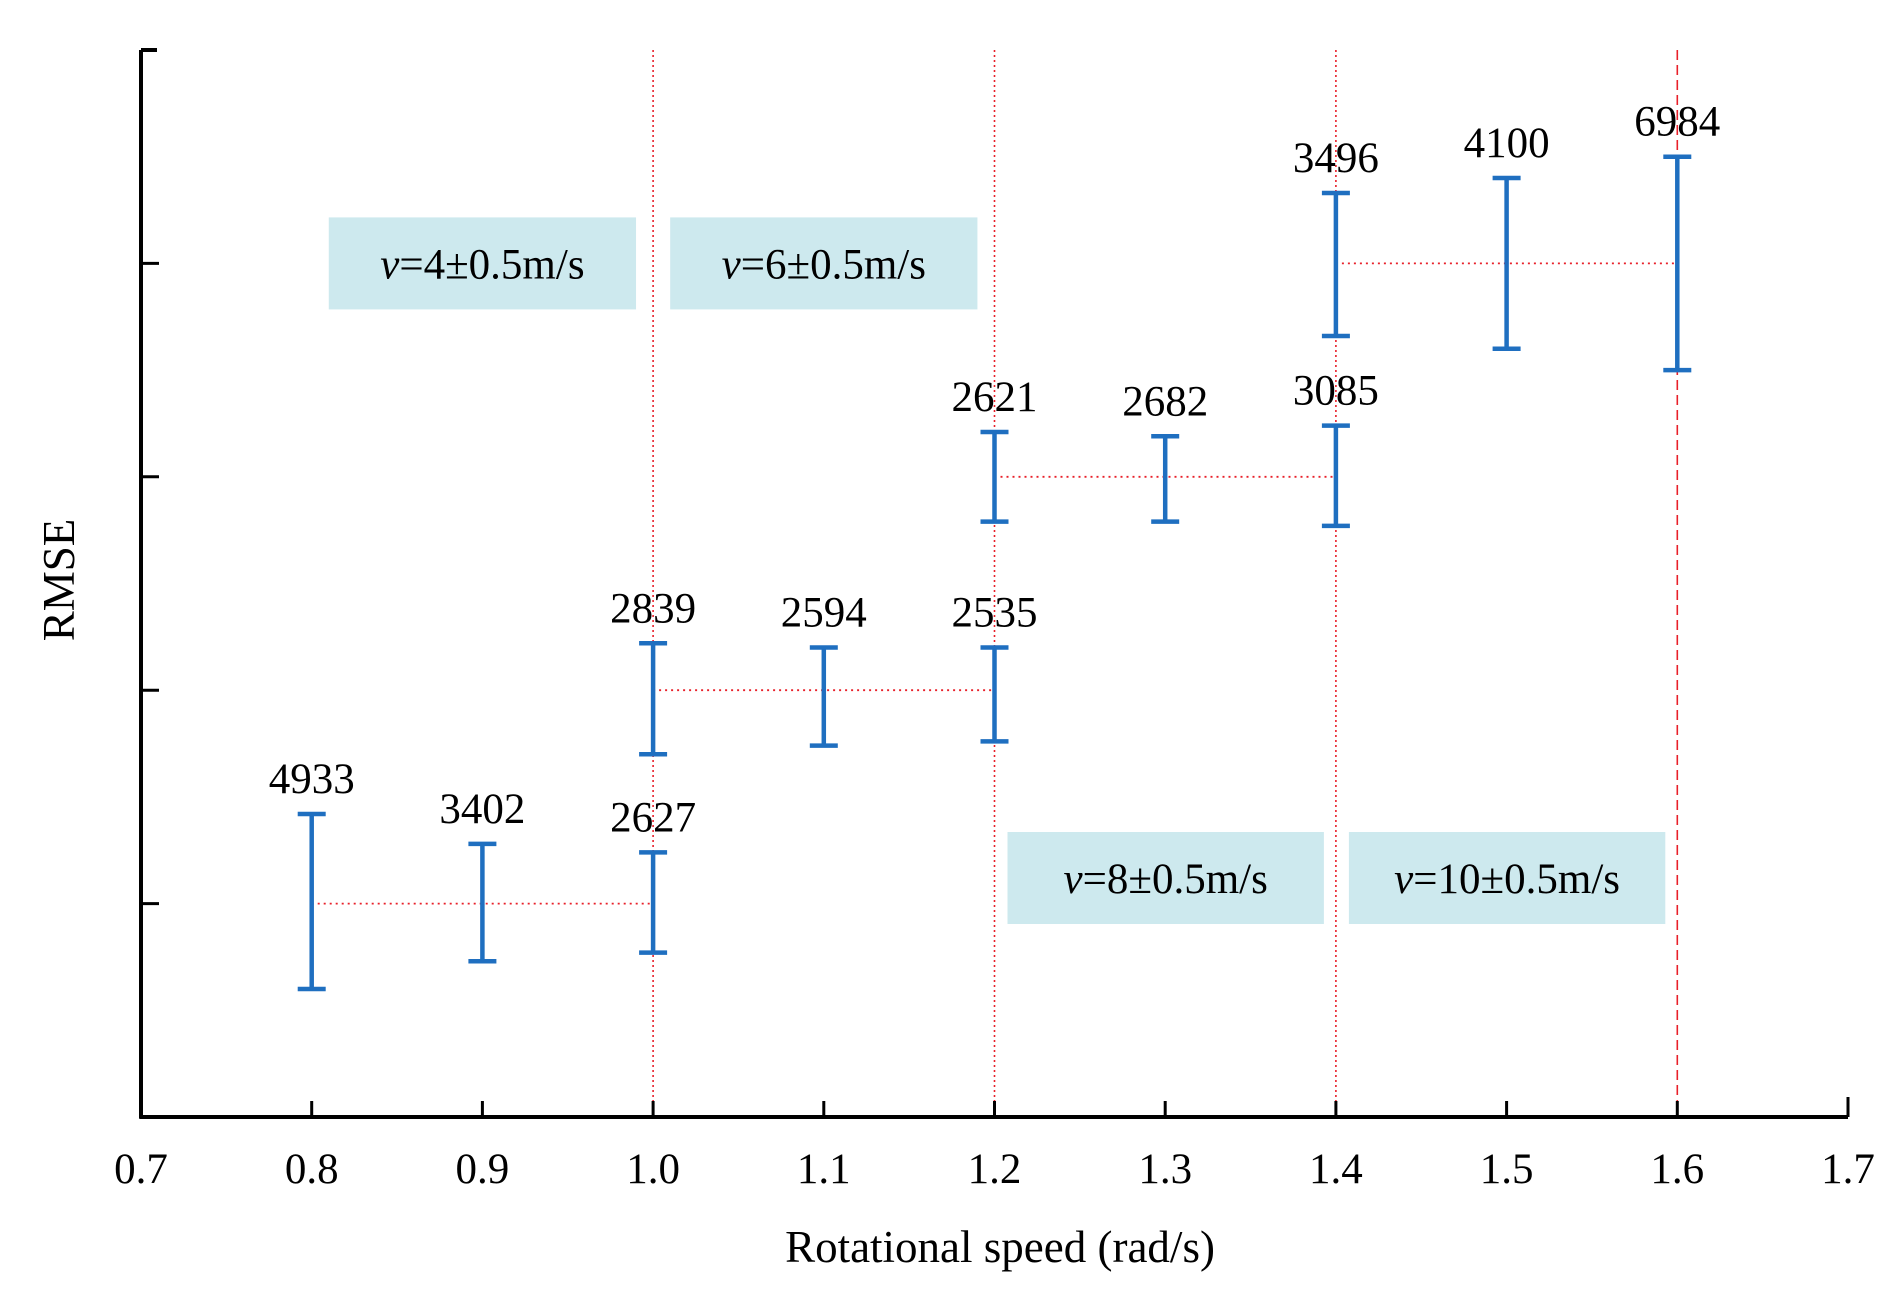  What do you see at coordinates (312, 779) in the screenshot?
I see `data-label-1-1: 4933` at bounding box center [312, 779].